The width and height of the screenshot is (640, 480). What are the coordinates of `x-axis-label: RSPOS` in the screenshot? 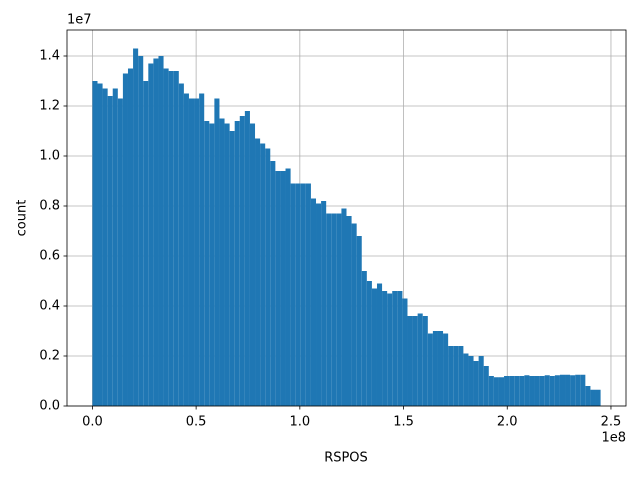 It's located at (346, 458).